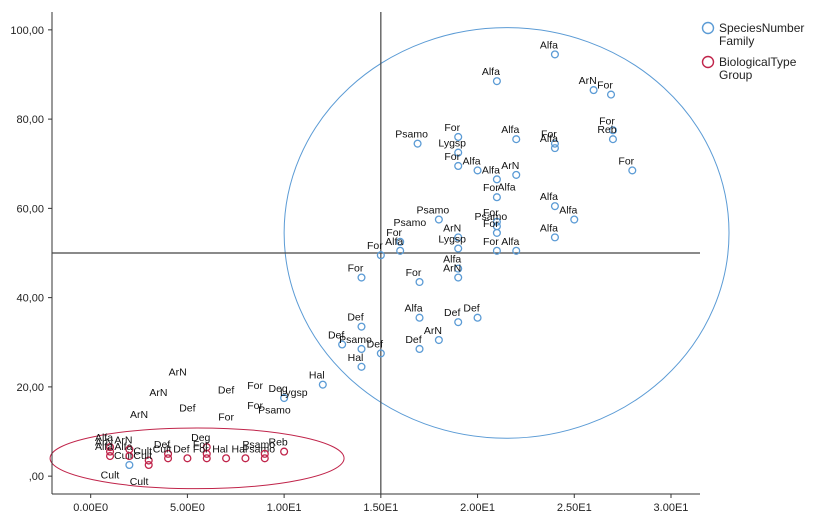 The width and height of the screenshot is (822, 521). Describe the element at coordinates (197, 458) in the screenshot. I see `series-ellipse` at that location.